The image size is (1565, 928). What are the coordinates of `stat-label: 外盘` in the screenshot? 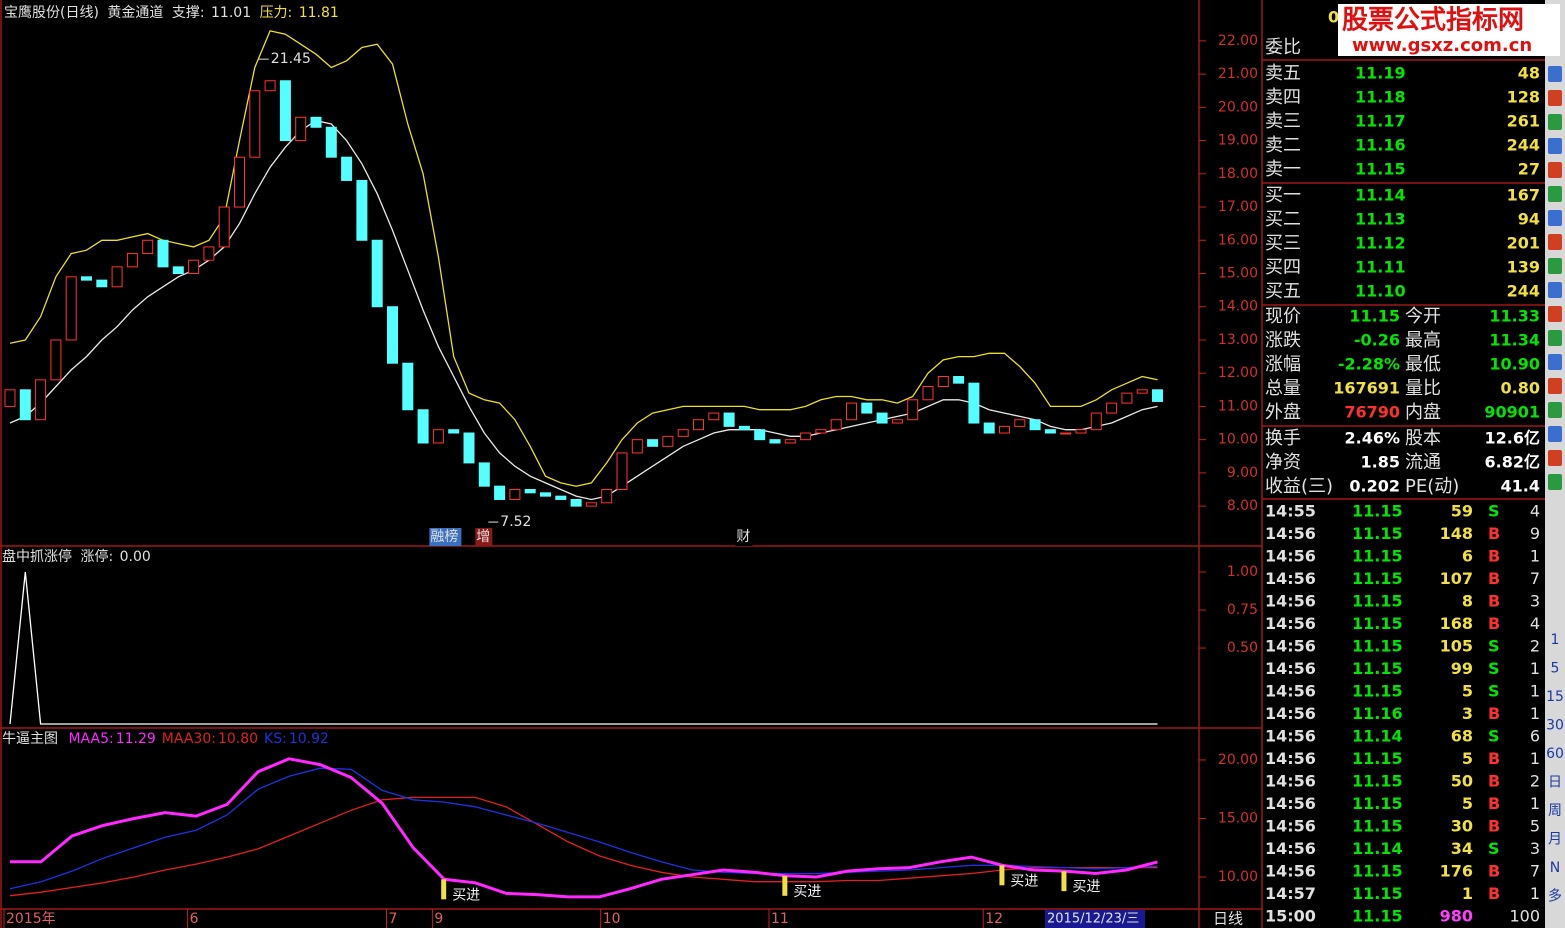 It's located at (1283, 412).